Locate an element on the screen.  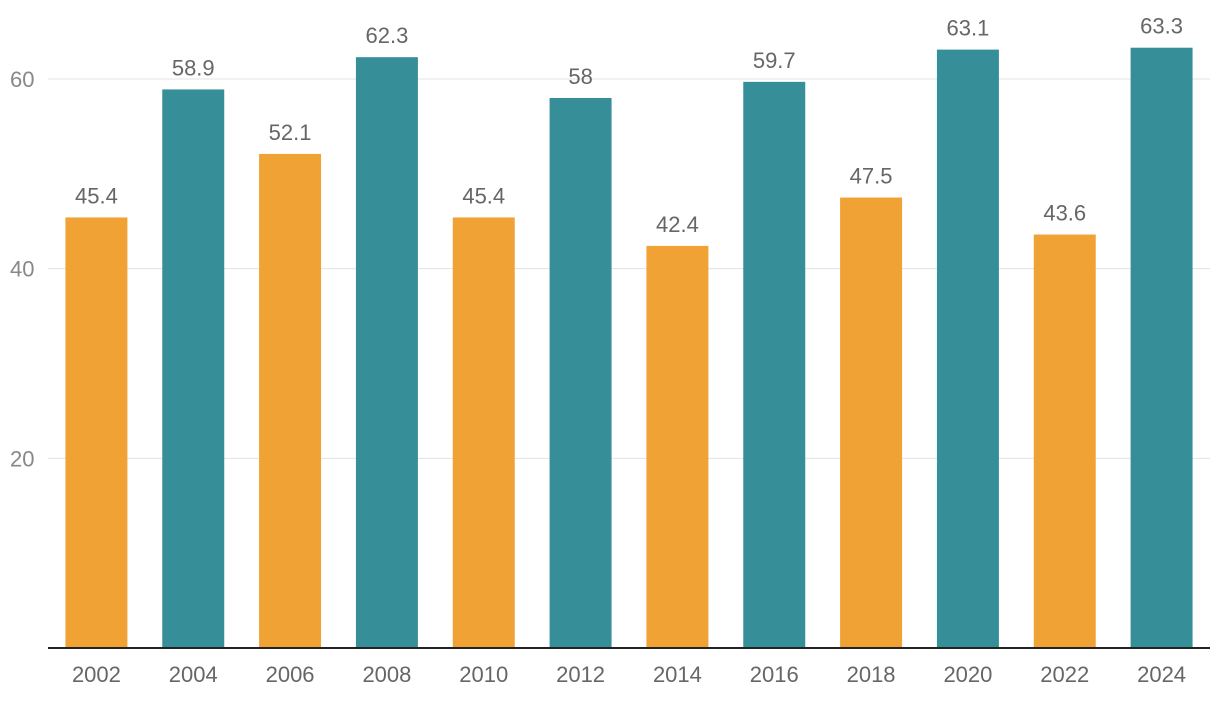
y-tick-label: 60 is located at coordinates (22, 79).